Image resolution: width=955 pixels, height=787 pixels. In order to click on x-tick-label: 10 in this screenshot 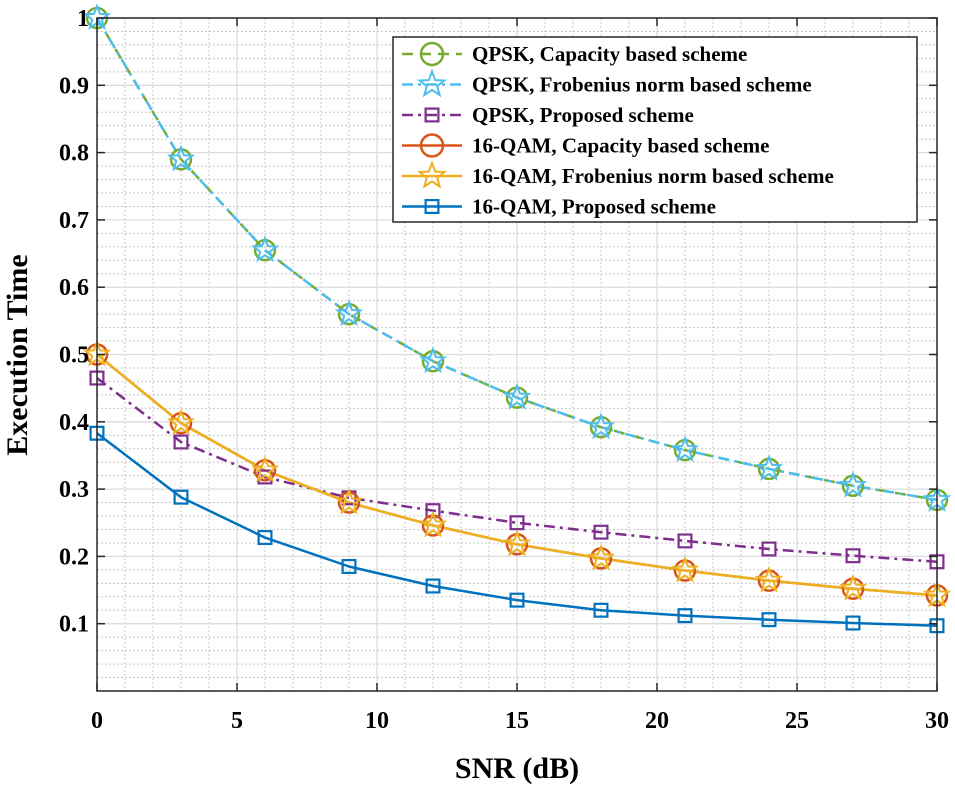, I will do `click(377, 721)`.